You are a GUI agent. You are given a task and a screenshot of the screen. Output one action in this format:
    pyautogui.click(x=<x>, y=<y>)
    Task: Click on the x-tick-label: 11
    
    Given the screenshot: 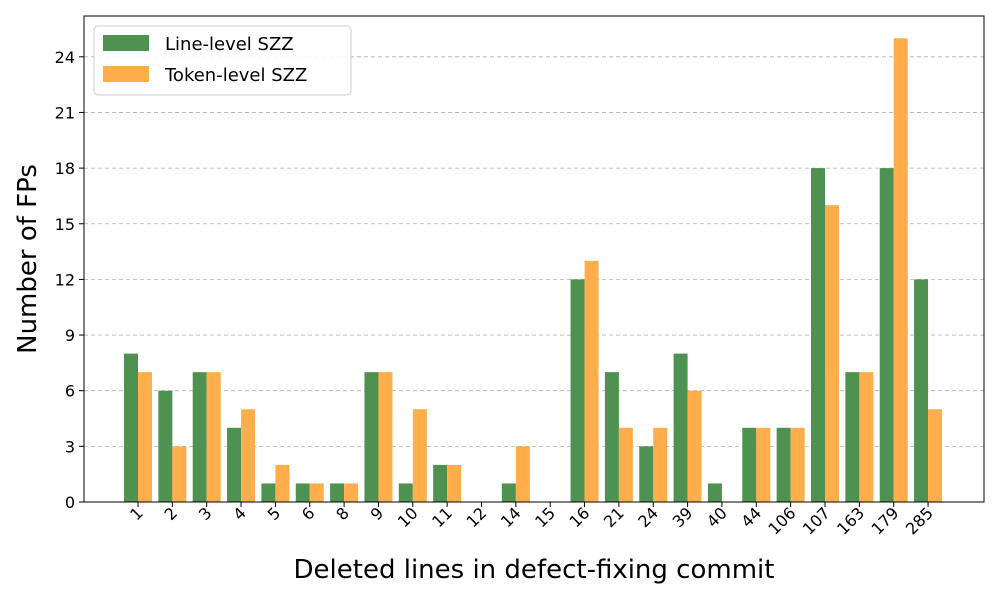 What is the action you would take?
    pyautogui.click(x=442, y=517)
    